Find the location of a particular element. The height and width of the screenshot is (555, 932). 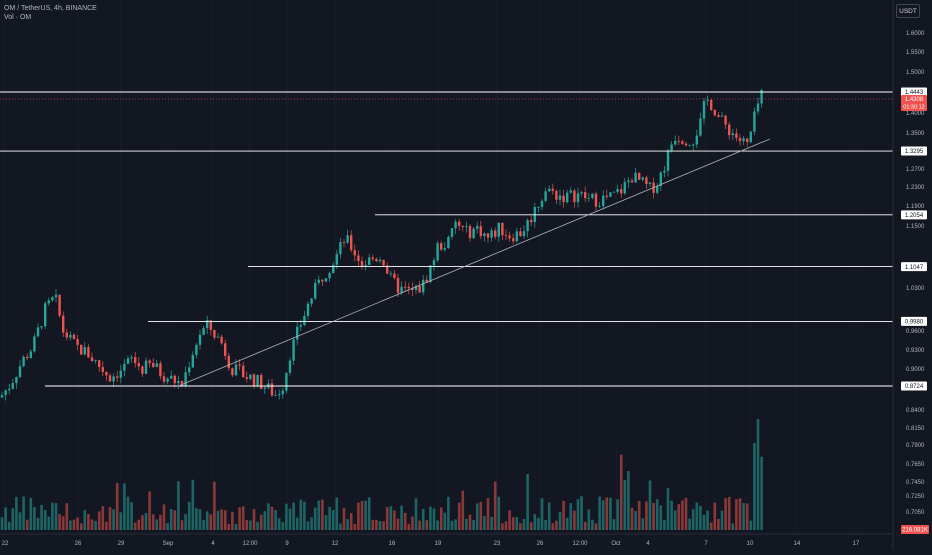

level-badge is located at coordinates (914, 267).